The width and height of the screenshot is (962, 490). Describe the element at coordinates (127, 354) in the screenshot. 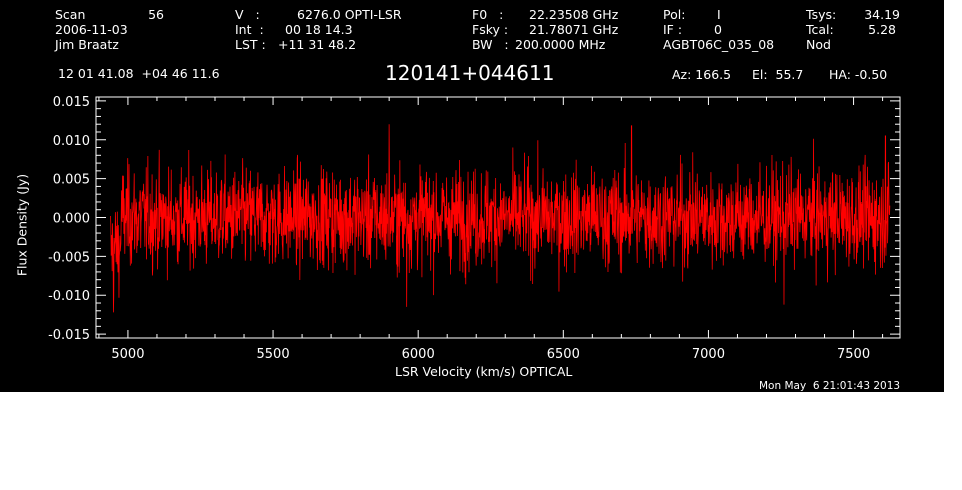

I see `x-tick-label: 5000` at that location.